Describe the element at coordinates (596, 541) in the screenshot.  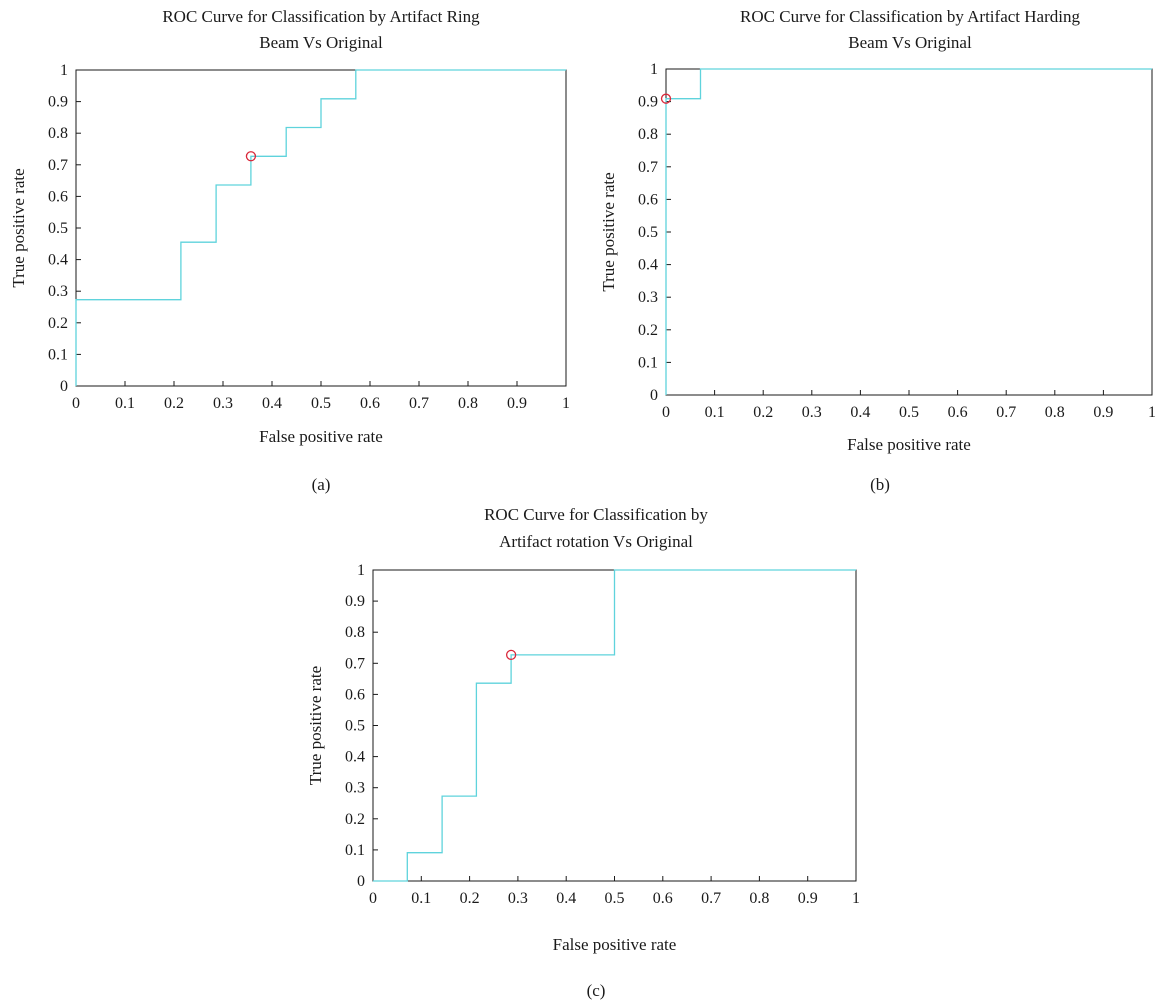
I see `chart-title-line: Artifact rotation Vs Original` at that location.